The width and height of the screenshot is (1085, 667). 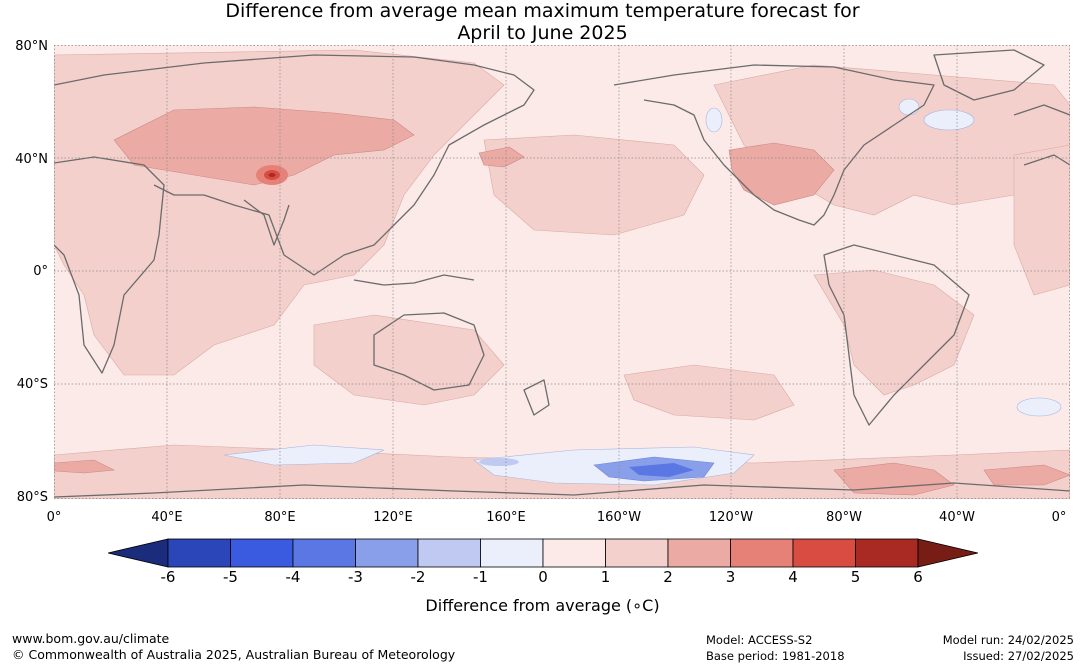 What do you see at coordinates (32, 384) in the screenshot?
I see `lat-label-40s: 40°S` at bounding box center [32, 384].